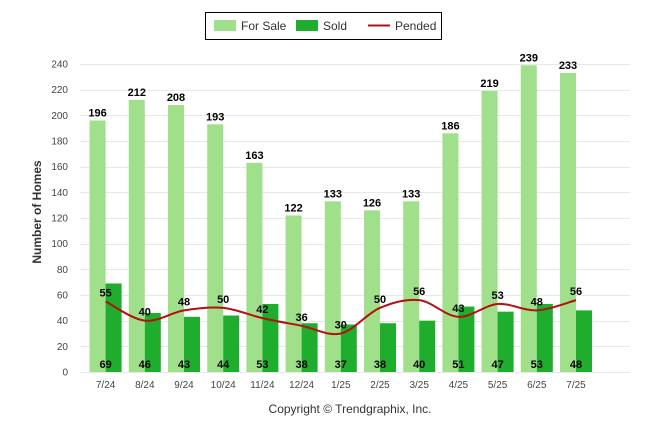 The width and height of the screenshot is (646, 434). What do you see at coordinates (576, 385) in the screenshot?
I see `x-tick-label: 7/25` at bounding box center [576, 385].